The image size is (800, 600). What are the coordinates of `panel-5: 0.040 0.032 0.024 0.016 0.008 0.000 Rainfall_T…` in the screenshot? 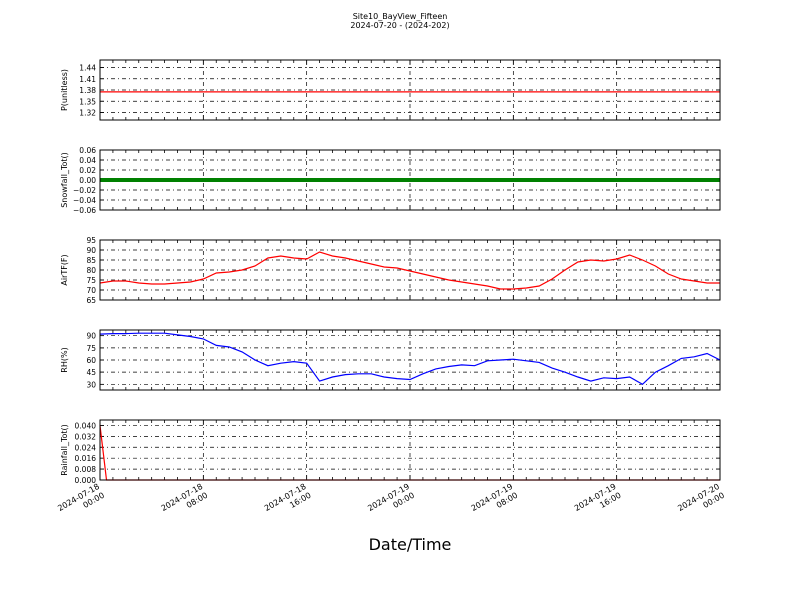 It's located at (390, 452).